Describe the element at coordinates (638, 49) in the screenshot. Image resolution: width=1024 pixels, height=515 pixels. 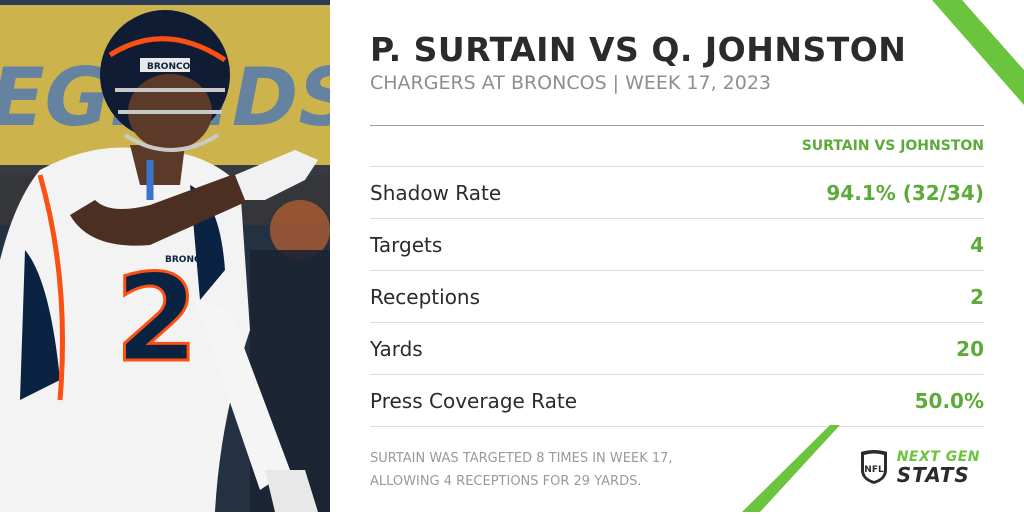
I see `page-title: P. SURTAIN VS Q. JOHNSTON` at that location.